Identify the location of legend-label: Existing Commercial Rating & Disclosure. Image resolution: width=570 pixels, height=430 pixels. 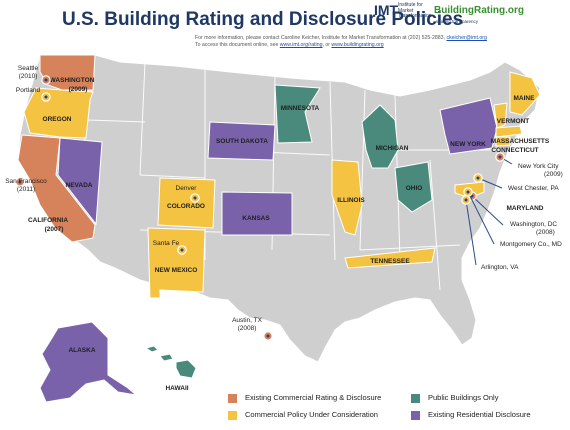
(313, 397).